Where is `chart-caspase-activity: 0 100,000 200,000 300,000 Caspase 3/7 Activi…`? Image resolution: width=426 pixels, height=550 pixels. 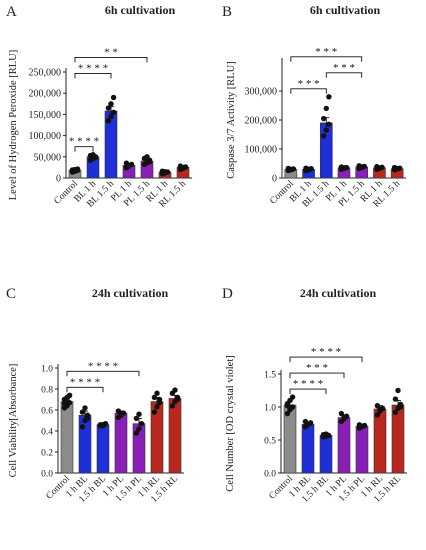
chart-caspase-activity: 0 100,000 200,000 300,000 Caspase 3/7 Activi… is located at coordinates (316, 128).